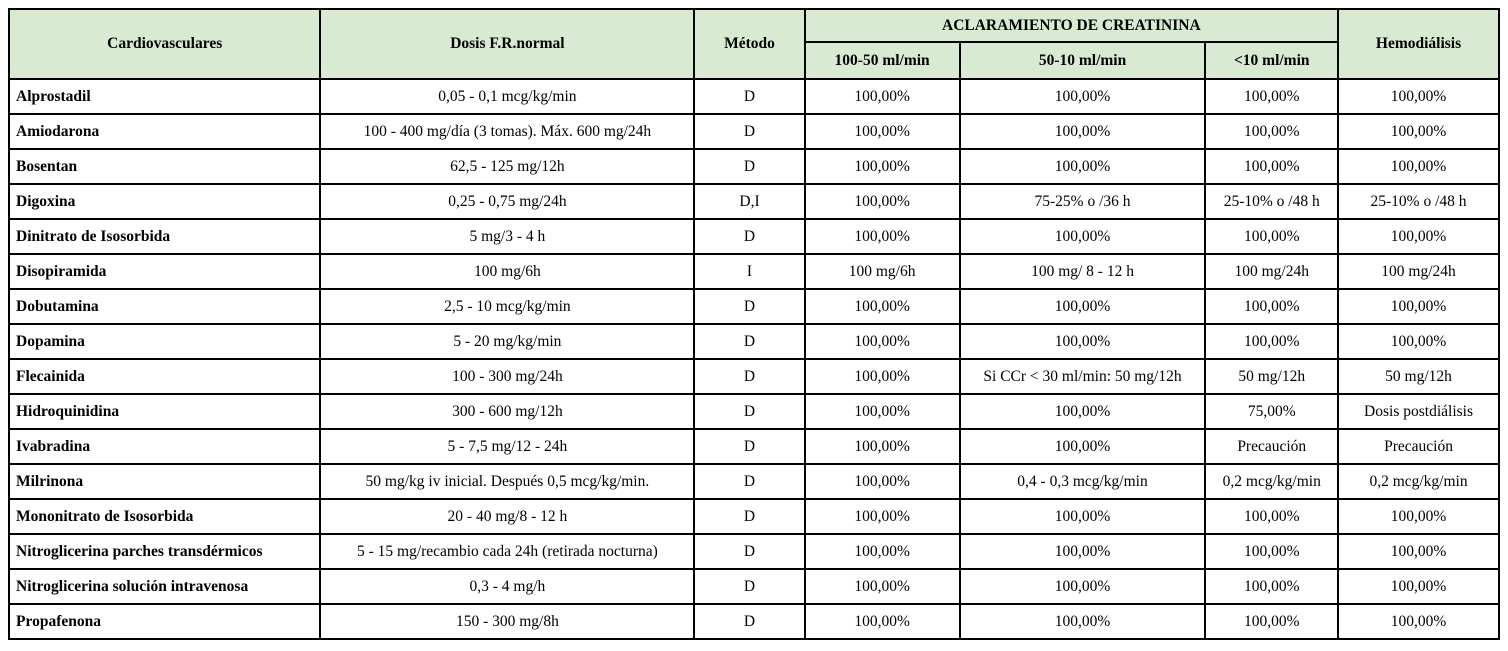 Image resolution: width=1508 pixels, height=651 pixels. What do you see at coordinates (164, 166) in the screenshot?
I see `drug-name-cell: Bosentan` at bounding box center [164, 166].